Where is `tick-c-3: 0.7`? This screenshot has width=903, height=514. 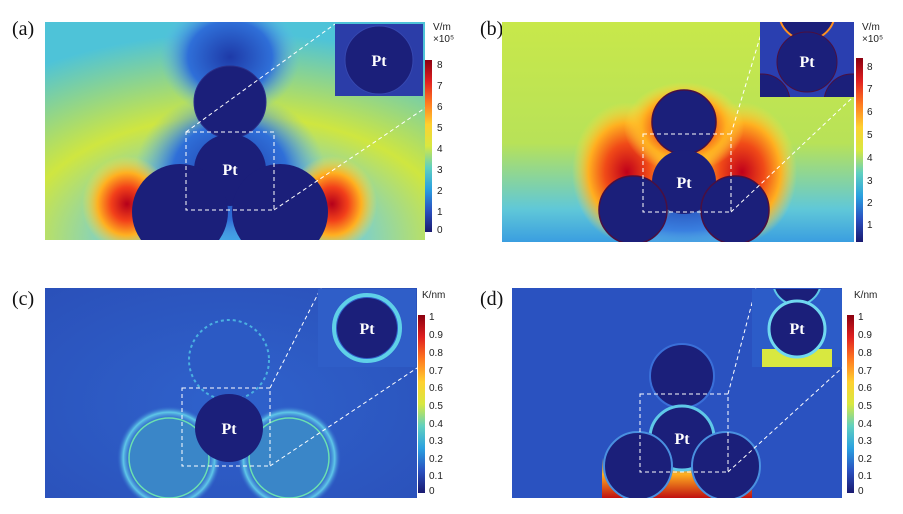 tick-c-3: 0.7 is located at coordinates (436, 371).